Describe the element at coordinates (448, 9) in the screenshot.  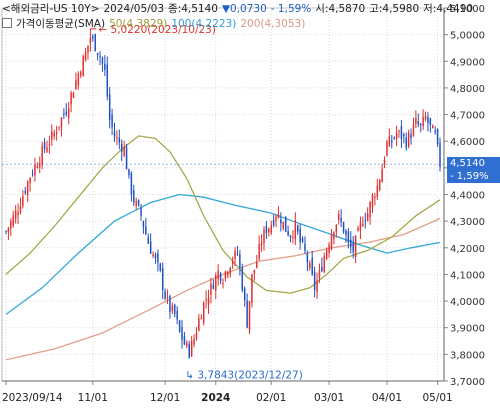
I see `low-value: 저:4,4490` at that location.